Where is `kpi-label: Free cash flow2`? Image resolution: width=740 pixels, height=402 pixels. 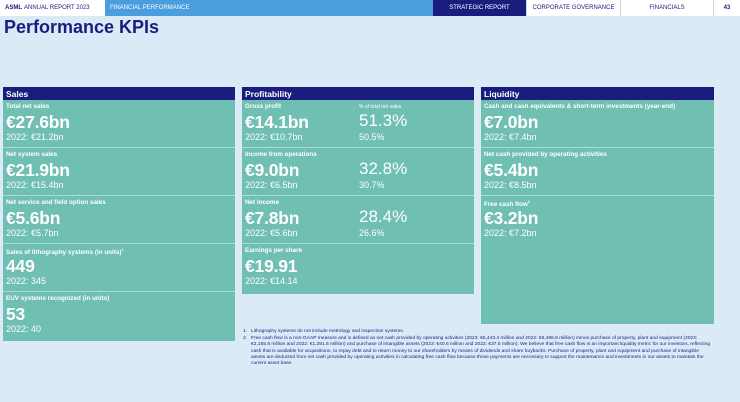 kpi-label: Free cash flow2 is located at coordinates (599, 202).